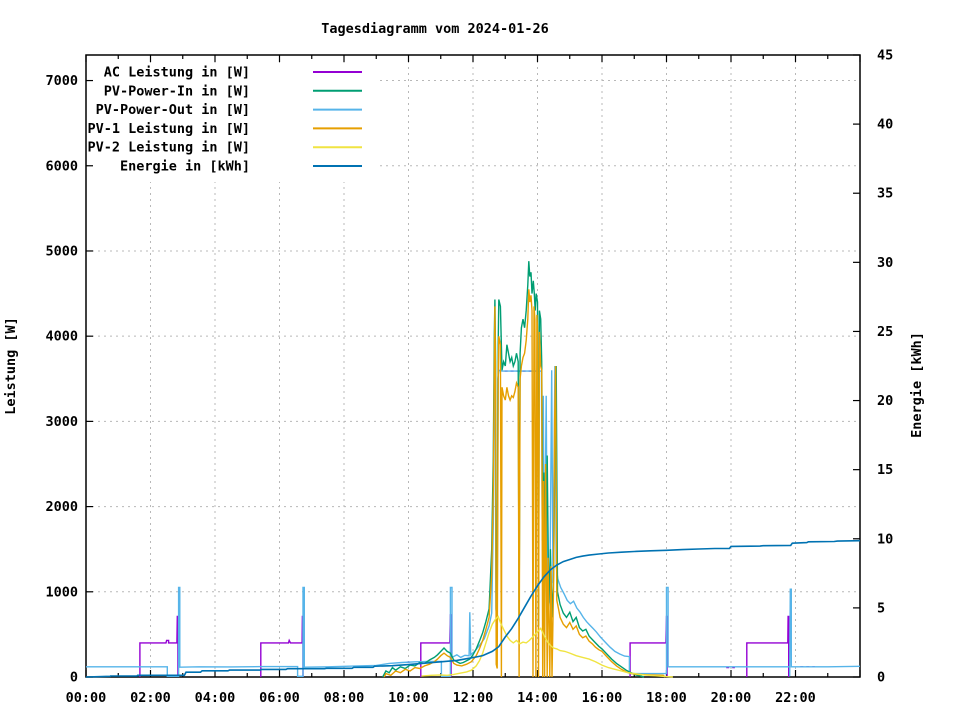  I want to click on x-tick-label: 08:00, so click(344, 698).